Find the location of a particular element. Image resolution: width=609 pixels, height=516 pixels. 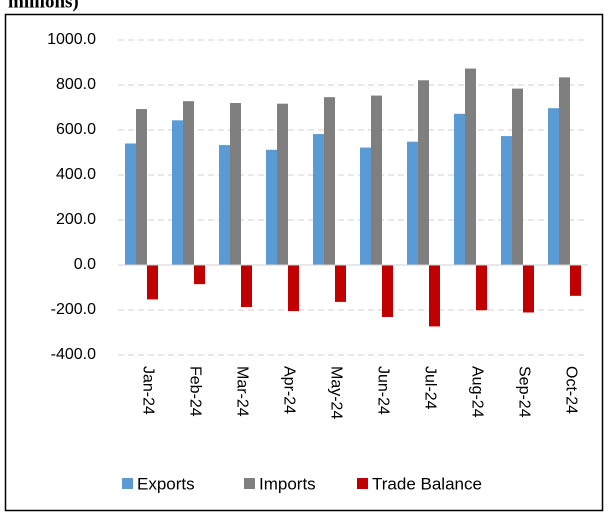

x-tick-label: Jun-24 is located at coordinates (382, 390).